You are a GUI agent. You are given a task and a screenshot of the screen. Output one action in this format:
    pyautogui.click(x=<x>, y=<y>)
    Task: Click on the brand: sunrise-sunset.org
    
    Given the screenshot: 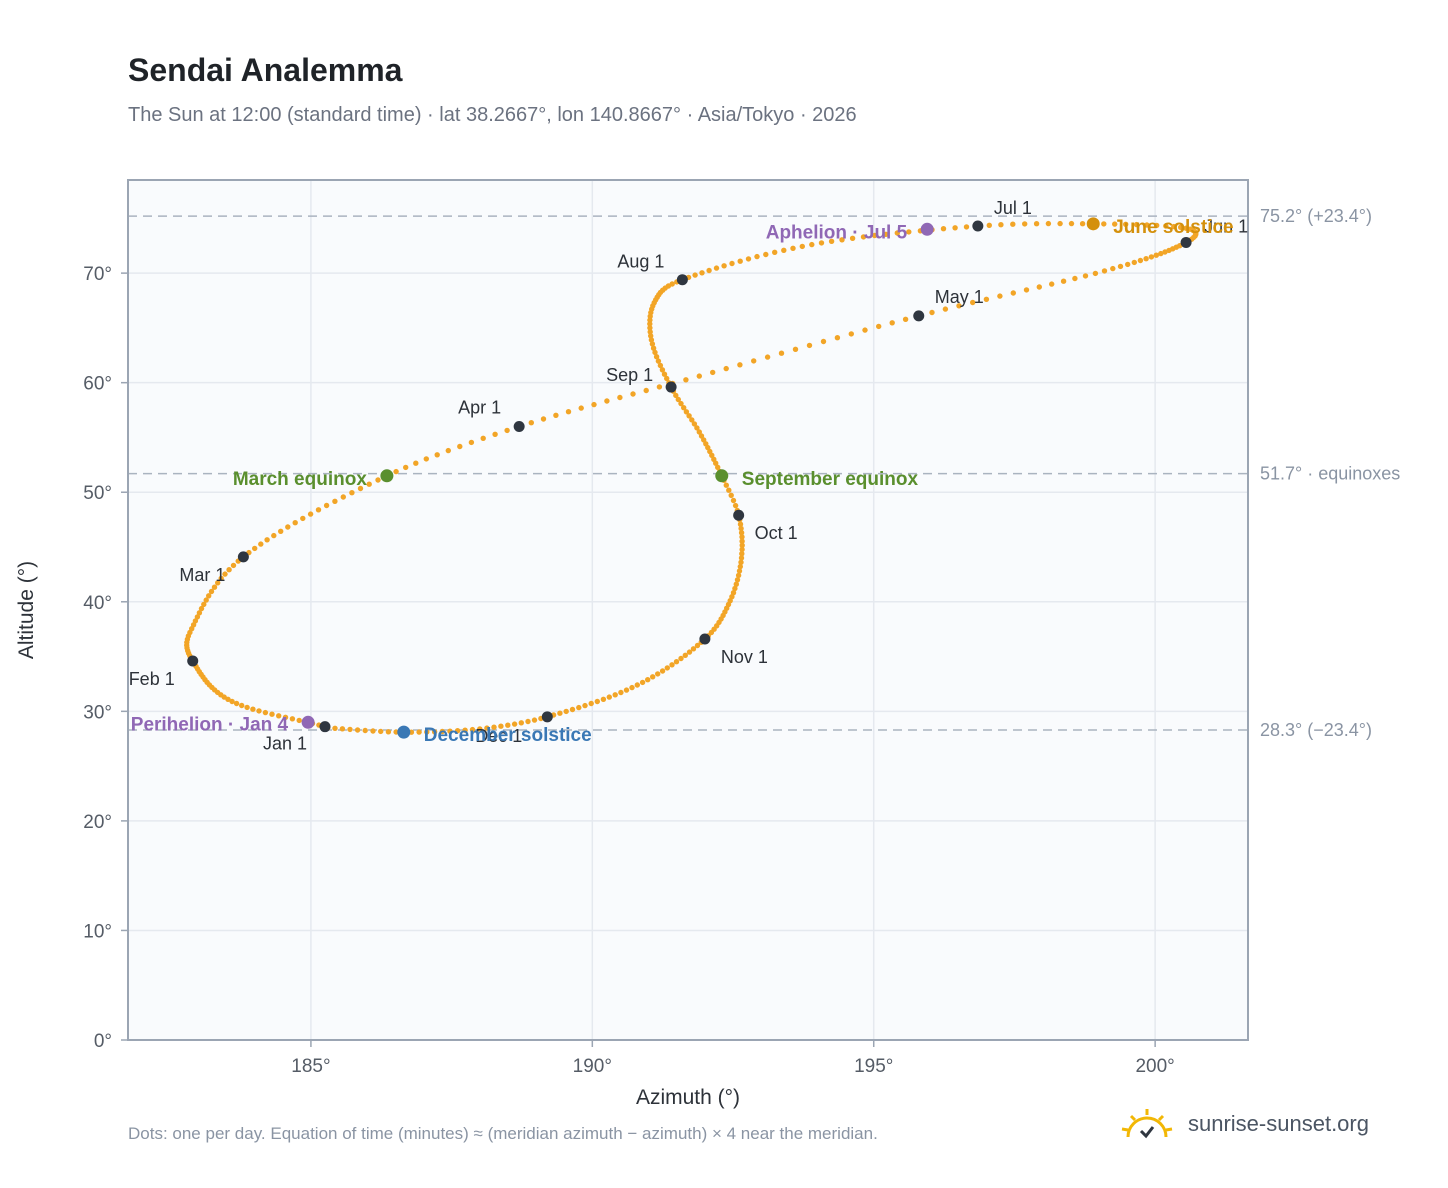 What is the action you would take?
    pyautogui.click(x=1244, y=1124)
    